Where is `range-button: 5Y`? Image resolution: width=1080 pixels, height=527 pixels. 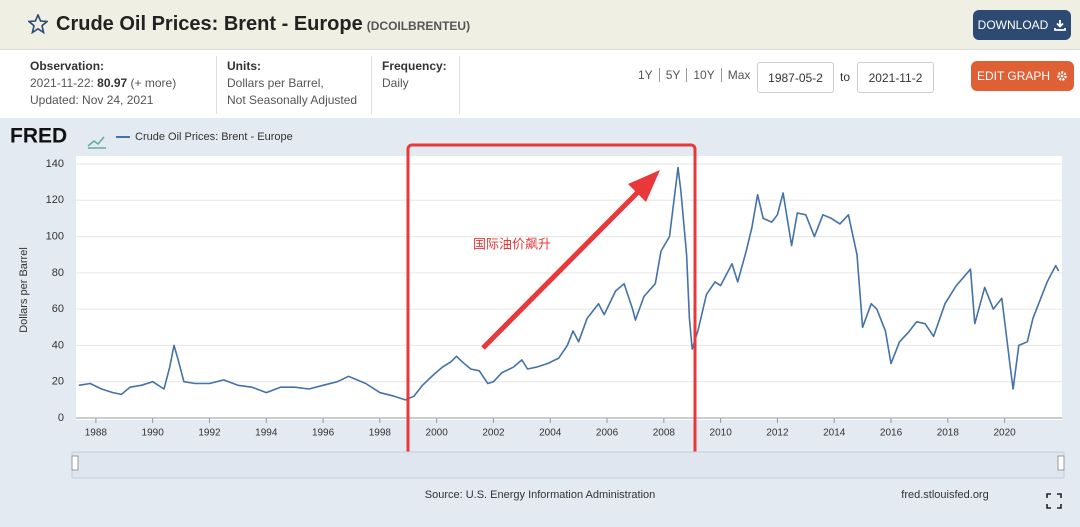 range-button: 5Y is located at coordinates (672, 75).